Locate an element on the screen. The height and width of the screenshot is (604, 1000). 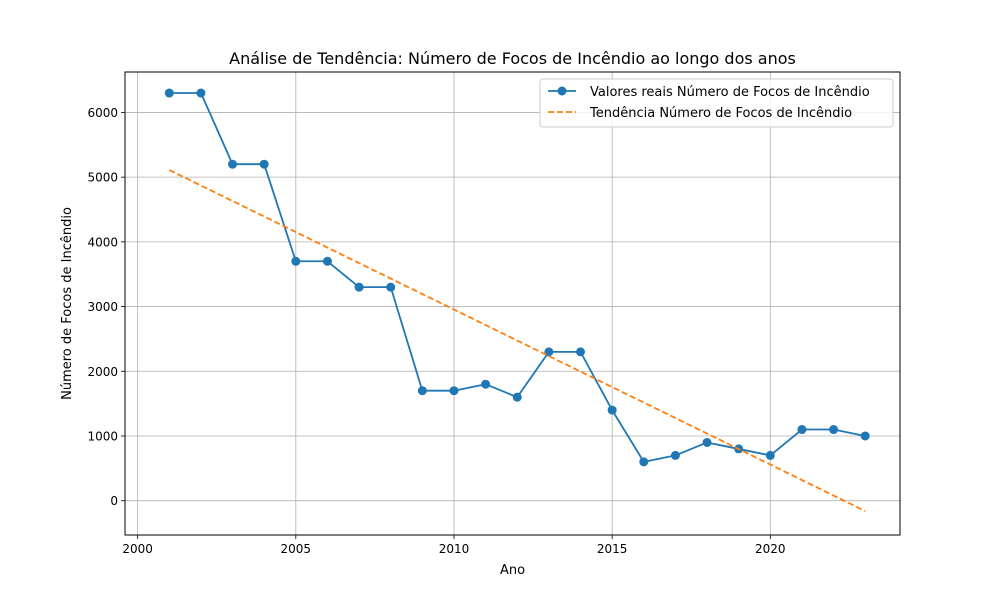
y-tick-label: 4000 is located at coordinates (102, 242).